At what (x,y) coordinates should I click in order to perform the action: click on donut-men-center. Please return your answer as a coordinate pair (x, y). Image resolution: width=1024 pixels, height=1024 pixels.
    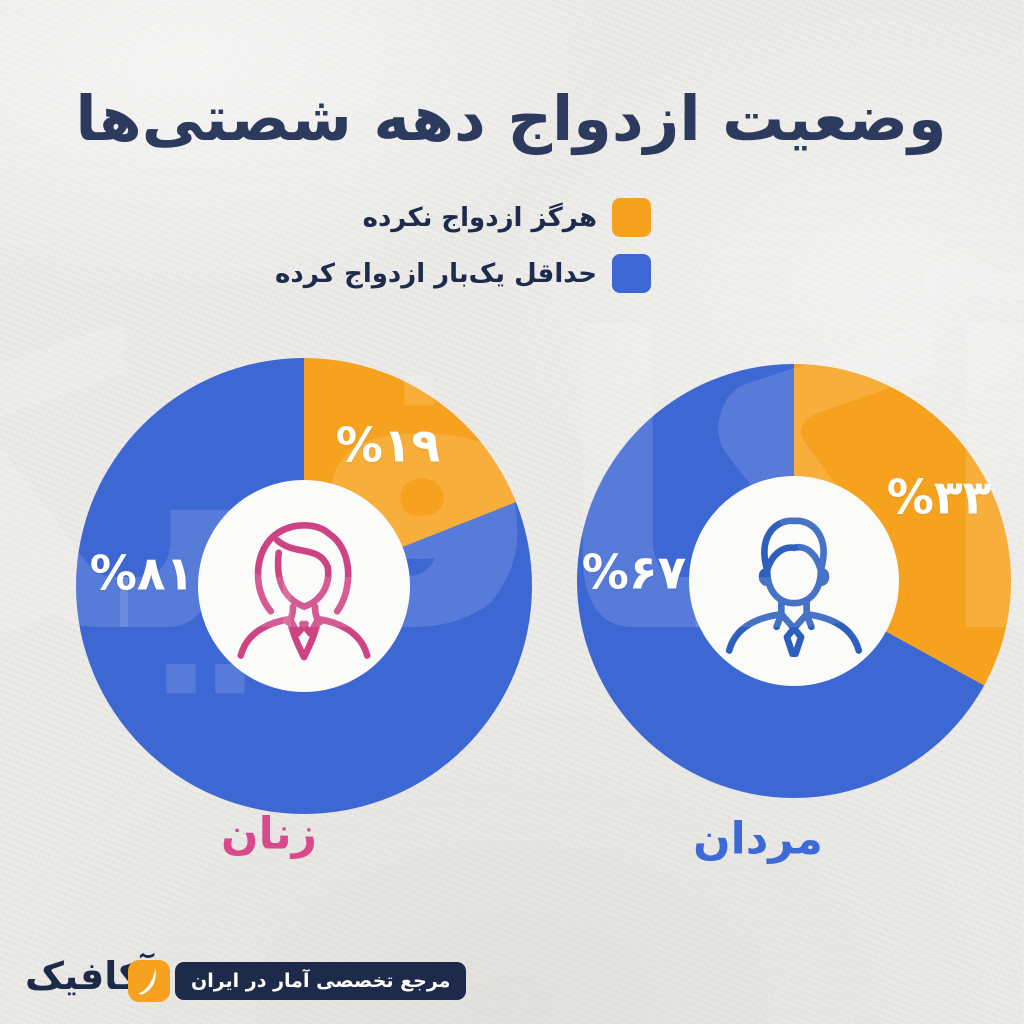
    Looking at the image, I should click on (795, 581).